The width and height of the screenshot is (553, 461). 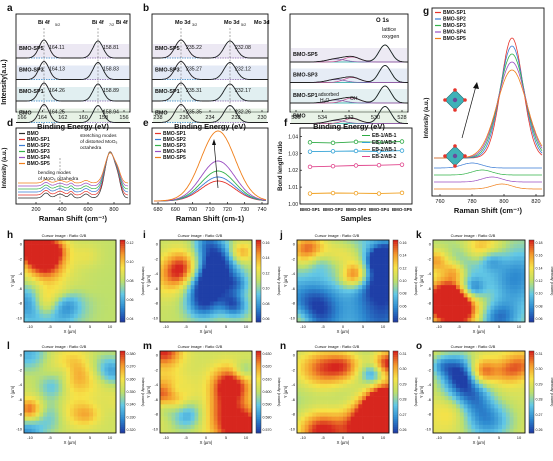 I want to click on sample-label: BMO, so click(x=25, y=114).